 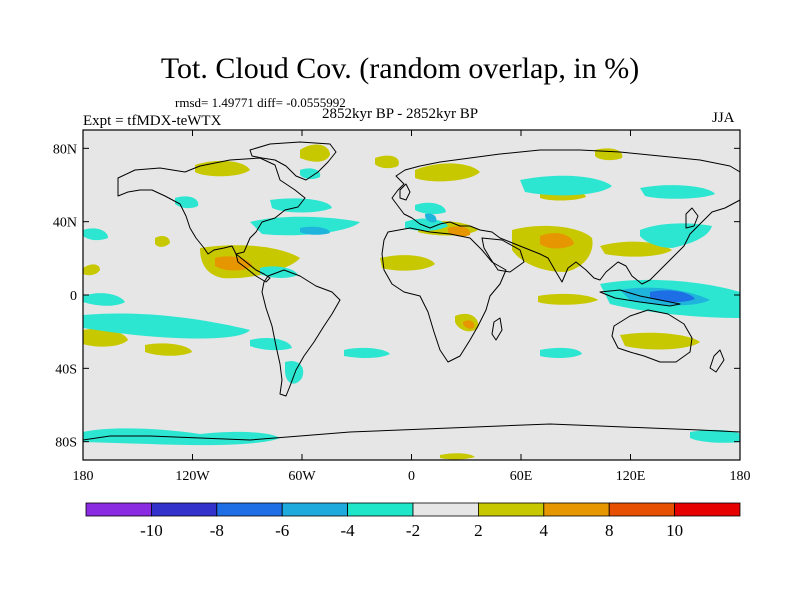 I want to click on lat-tick-label: 0, so click(x=73, y=296).